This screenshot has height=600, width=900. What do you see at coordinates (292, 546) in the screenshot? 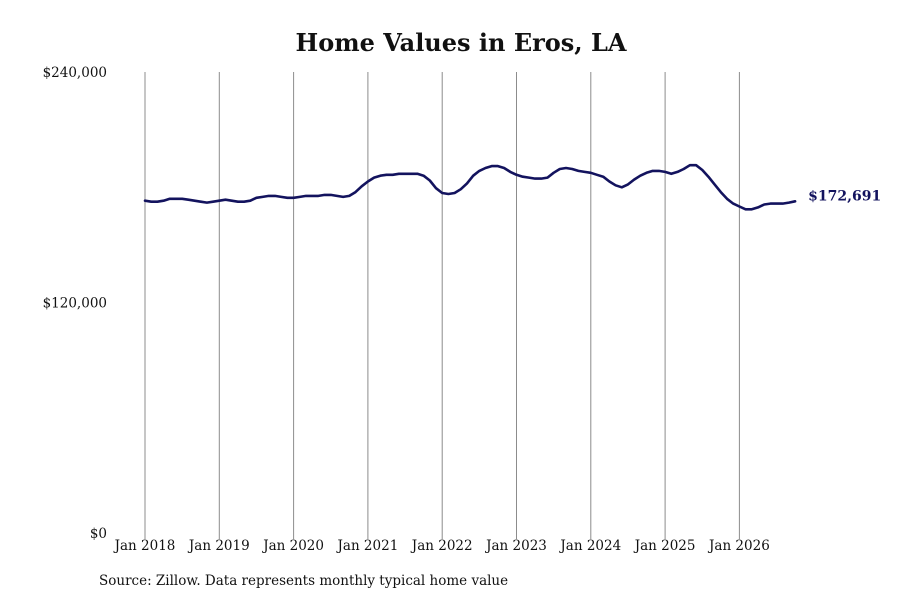
I see `x-tick-label: Jan 2020` at bounding box center [292, 546].